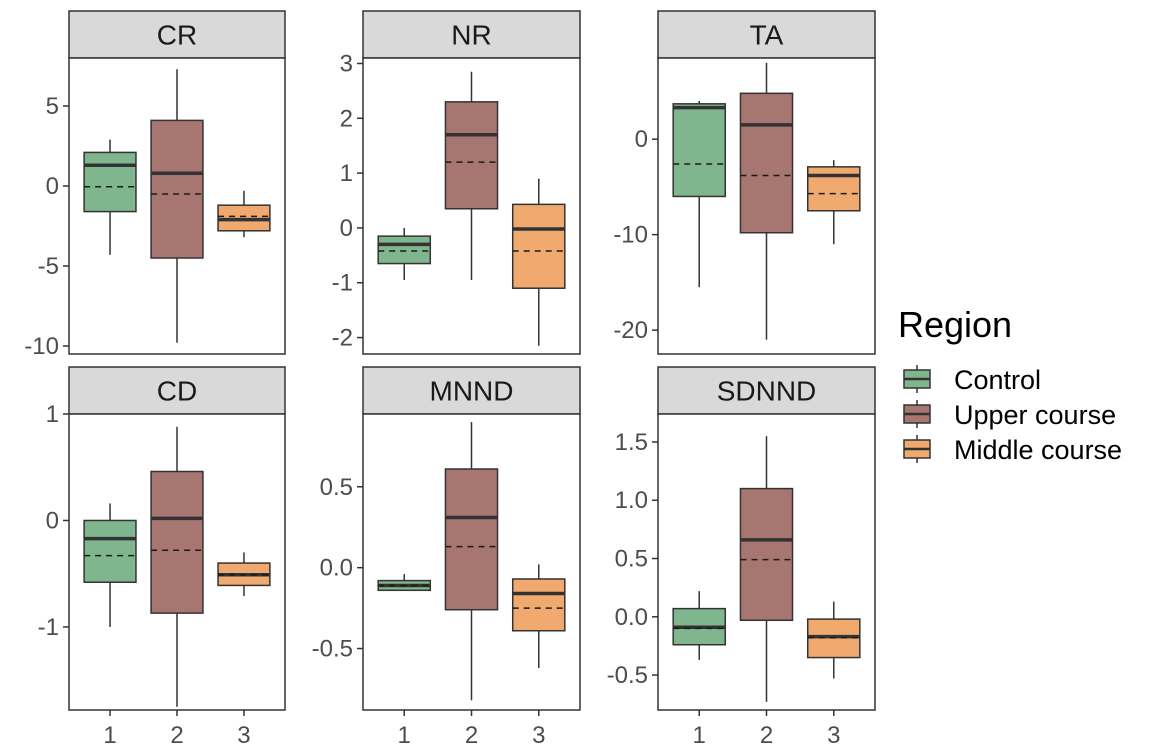 Image resolution: width=1168 pixels, height=747 pixels. Describe the element at coordinates (346, 118) in the screenshot. I see `y-tick-label: 2` at that location.